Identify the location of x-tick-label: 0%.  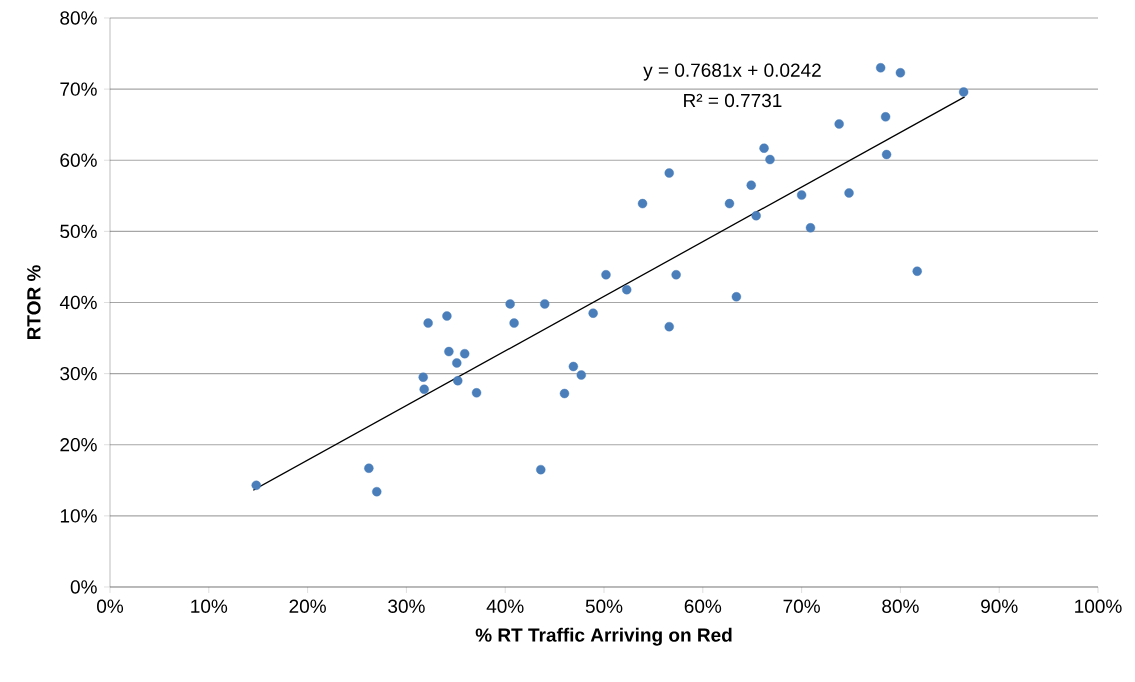
(110, 606).